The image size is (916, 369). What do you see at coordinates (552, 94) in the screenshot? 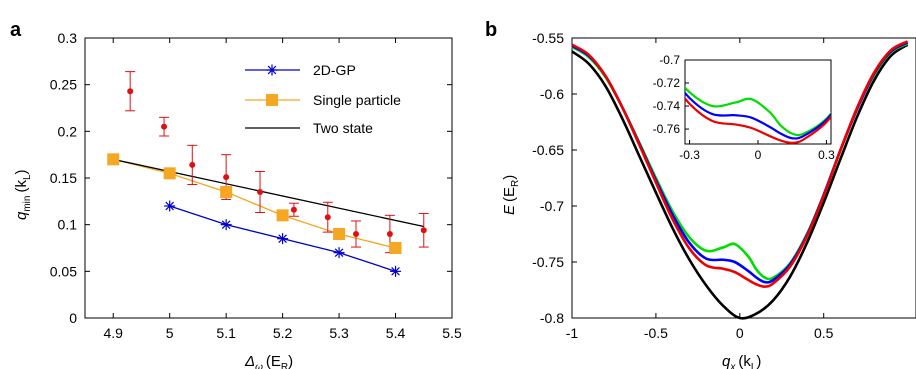
I see `b-ytick-label: -0.6` at bounding box center [552, 94].